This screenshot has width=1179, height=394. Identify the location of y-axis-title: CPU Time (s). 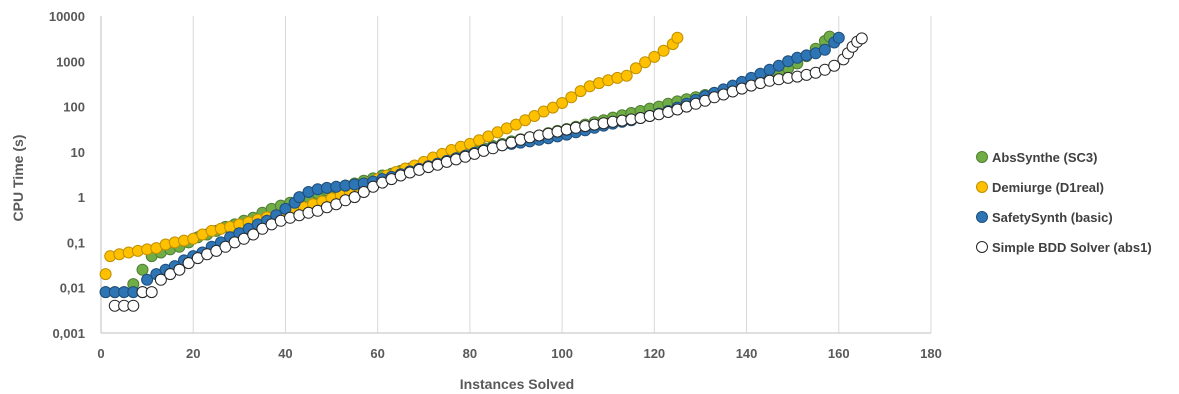
(18, 178).